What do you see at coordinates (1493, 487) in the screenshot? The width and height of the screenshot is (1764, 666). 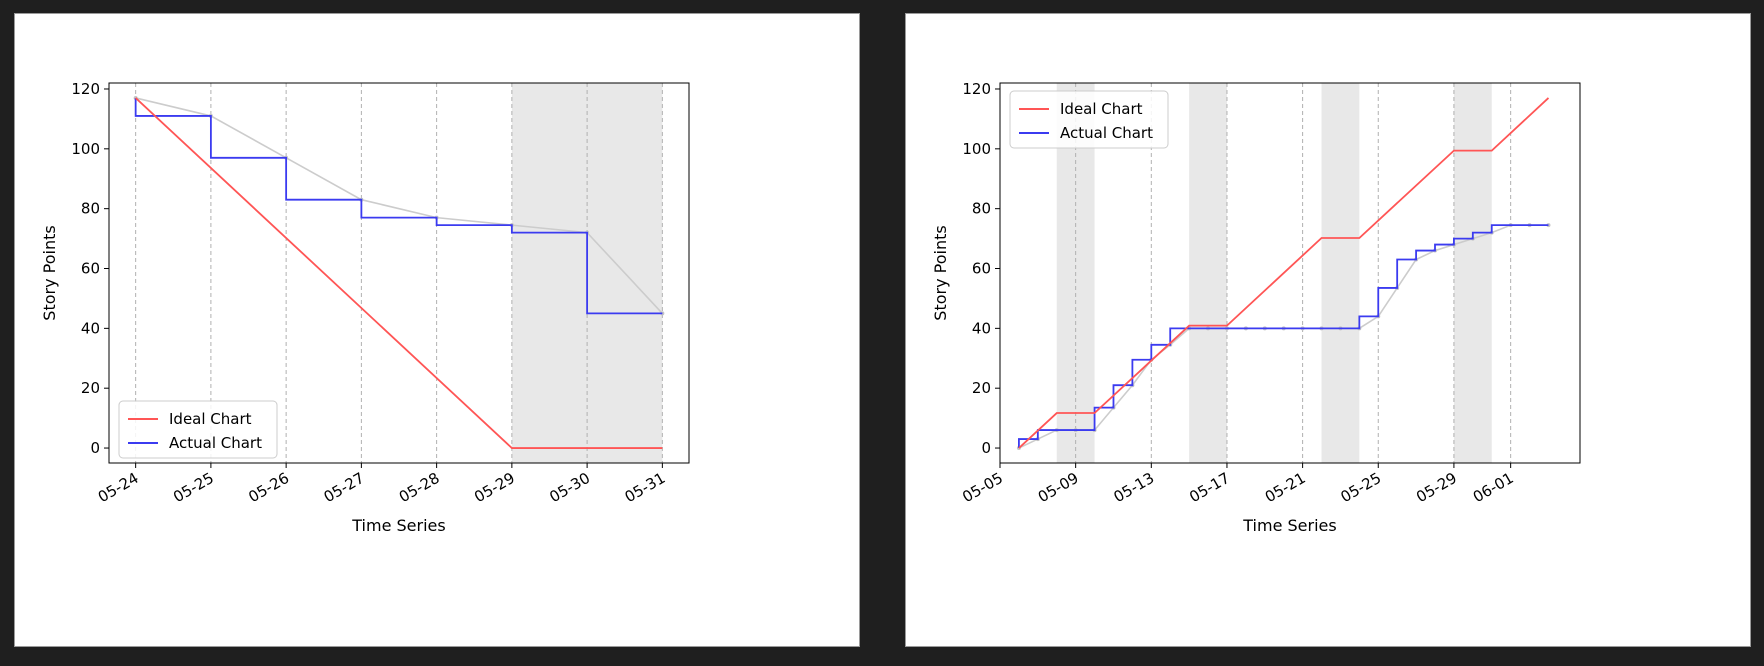 I see `x-tick-label: 06-01` at bounding box center [1493, 487].